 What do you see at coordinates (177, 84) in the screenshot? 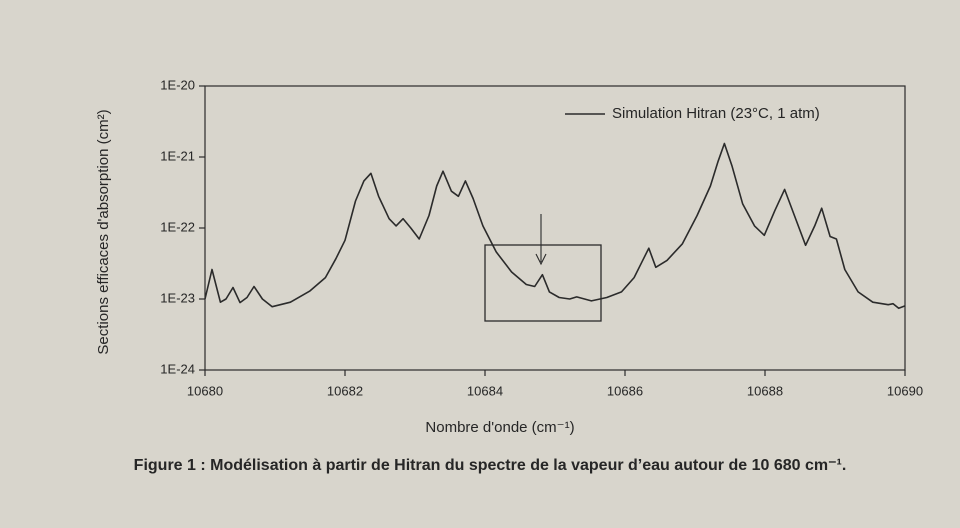
I see `y-tick-label: 1E-20` at bounding box center [177, 84].